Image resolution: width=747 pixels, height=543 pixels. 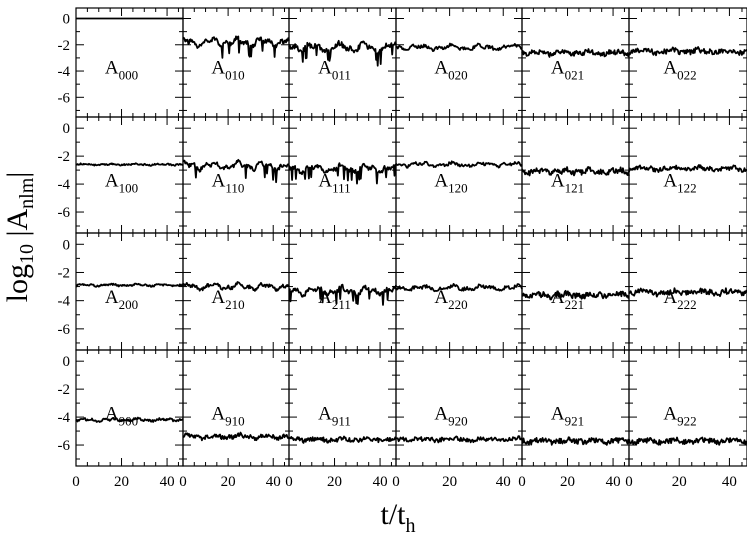 I want to click on panel-A122: A122, so click(x=687, y=175).